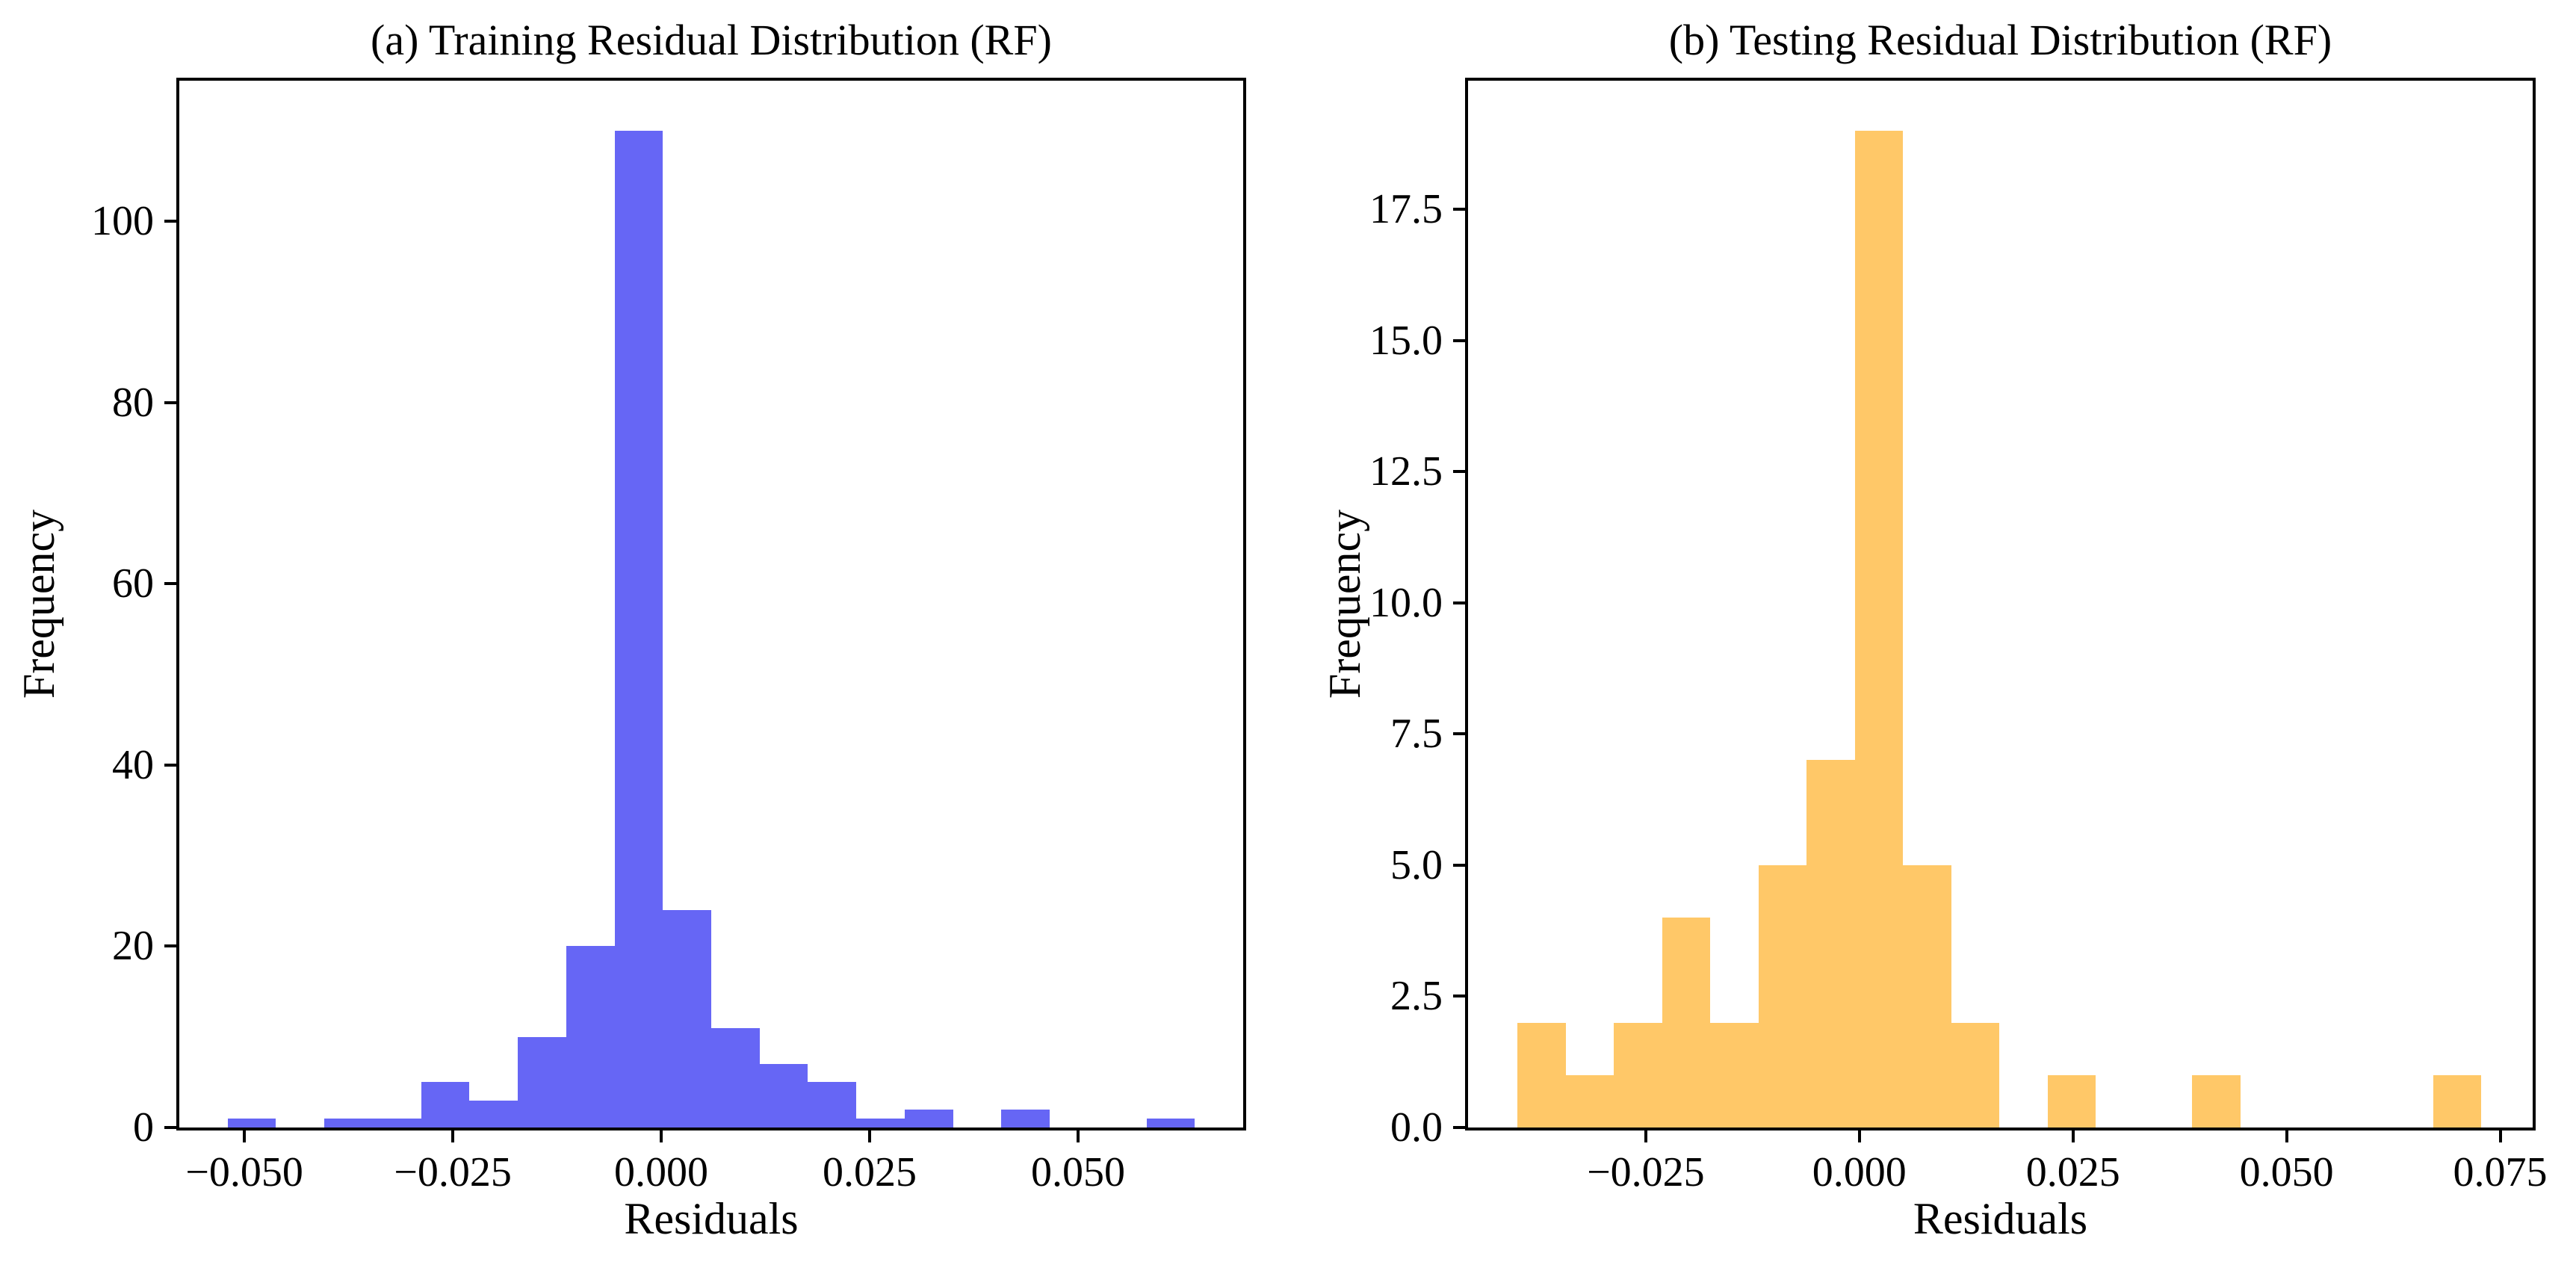  I want to click on y-tick-label: 60, so click(133, 583).